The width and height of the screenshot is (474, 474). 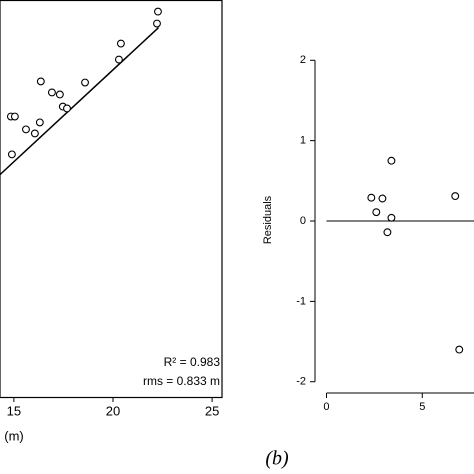 I want to click on x-axis-label: (m), so click(x=14, y=435).